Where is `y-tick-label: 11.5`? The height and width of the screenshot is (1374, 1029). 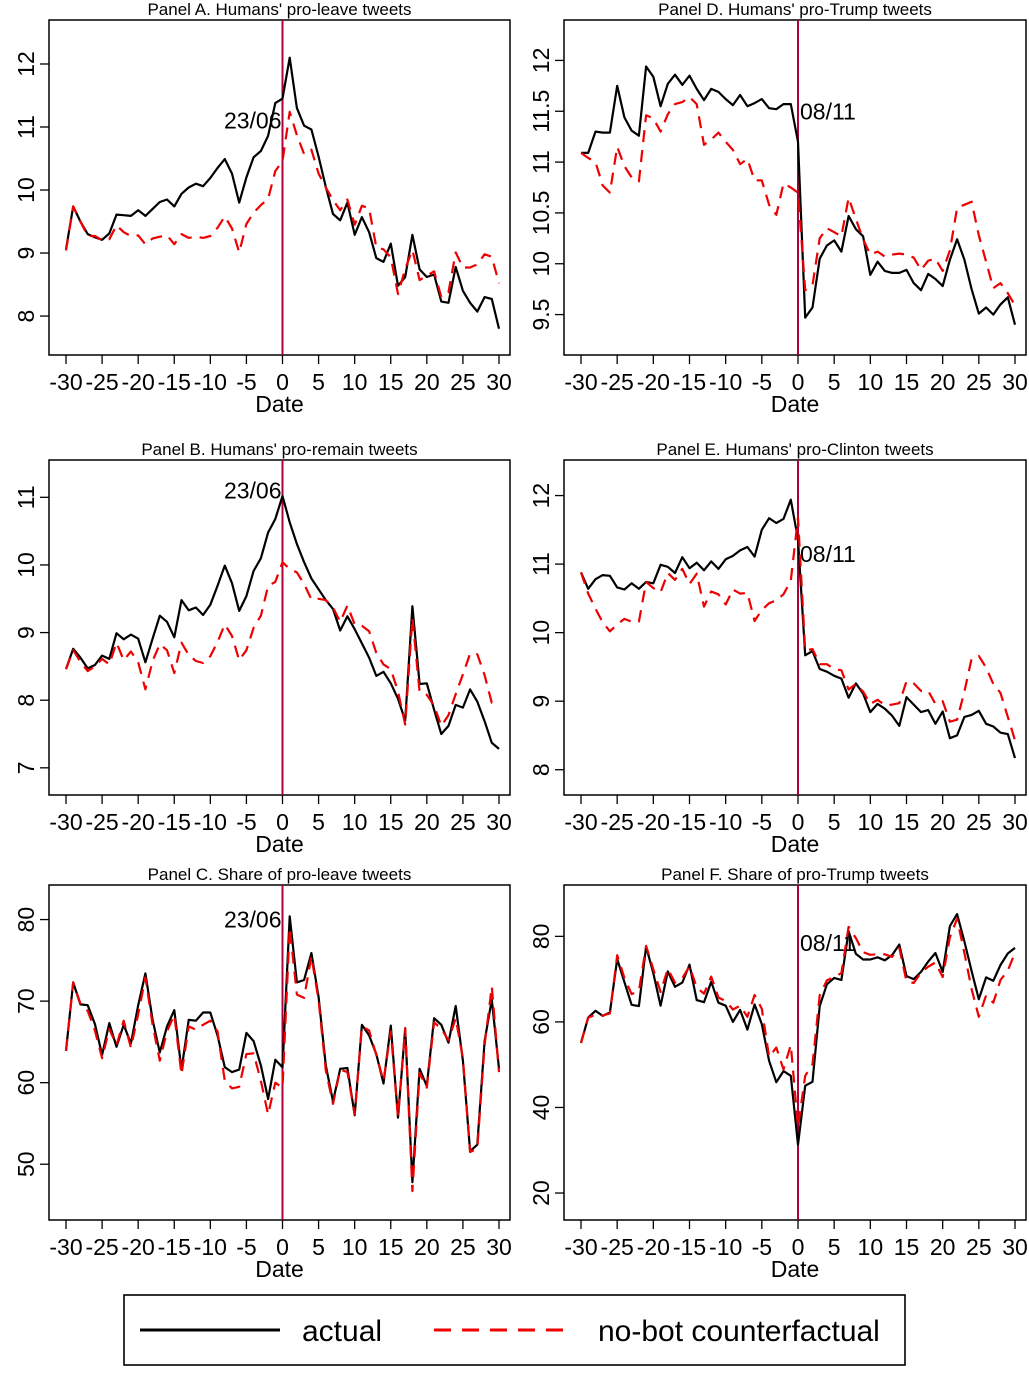
y-tick-label: 11.5 is located at coordinates (541, 111).